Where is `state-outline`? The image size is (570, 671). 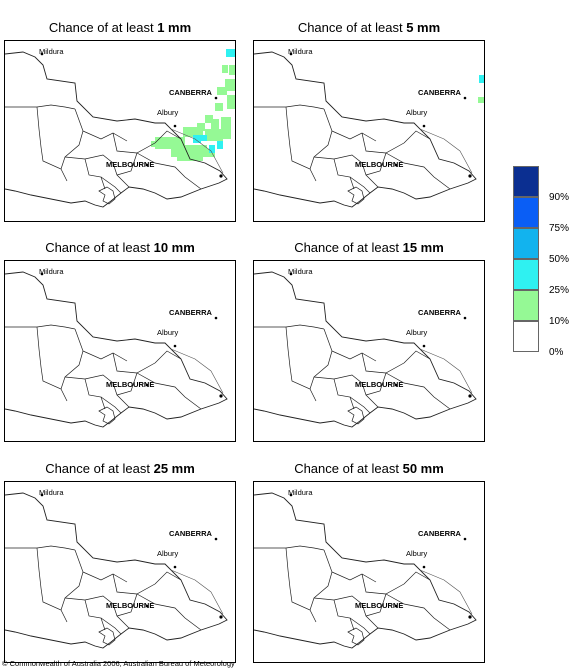 state-outline is located at coordinates (365, 129).